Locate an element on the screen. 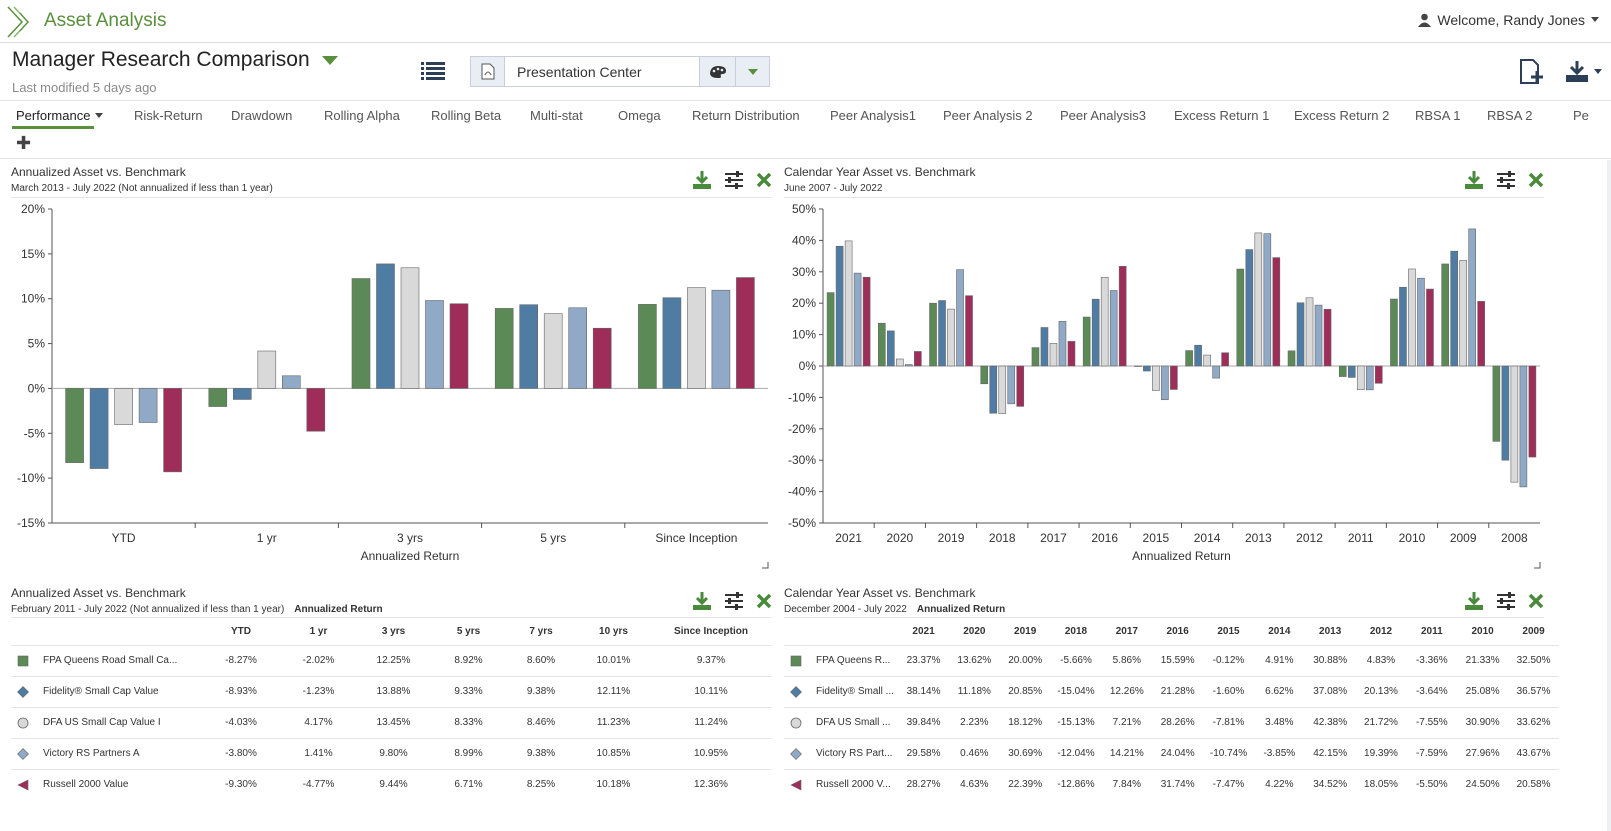 The width and height of the screenshot is (1611, 831). tab-peer-analysis-1: Peer Analysis1 is located at coordinates (873, 115).